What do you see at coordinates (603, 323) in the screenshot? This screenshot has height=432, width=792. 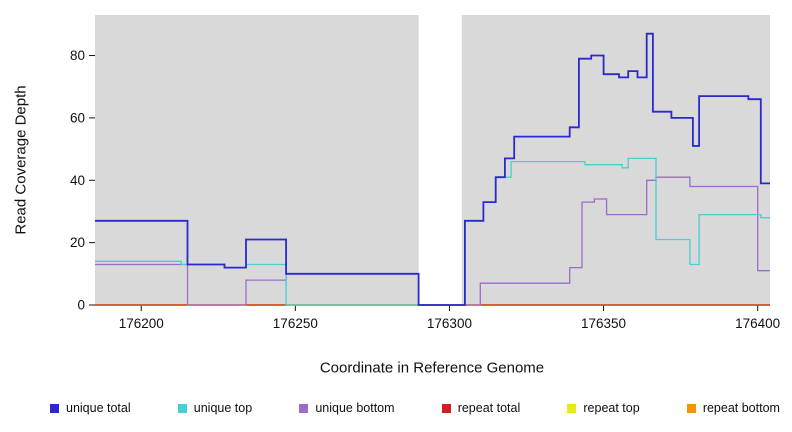 I see `x-tick-label: 176350` at bounding box center [603, 323].